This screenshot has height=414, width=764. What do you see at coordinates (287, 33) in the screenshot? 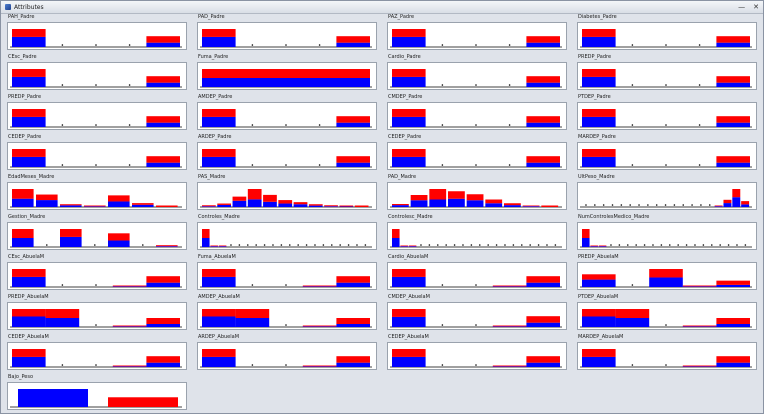
I see `attribute-panel: PAD_Padre` at bounding box center [287, 33].